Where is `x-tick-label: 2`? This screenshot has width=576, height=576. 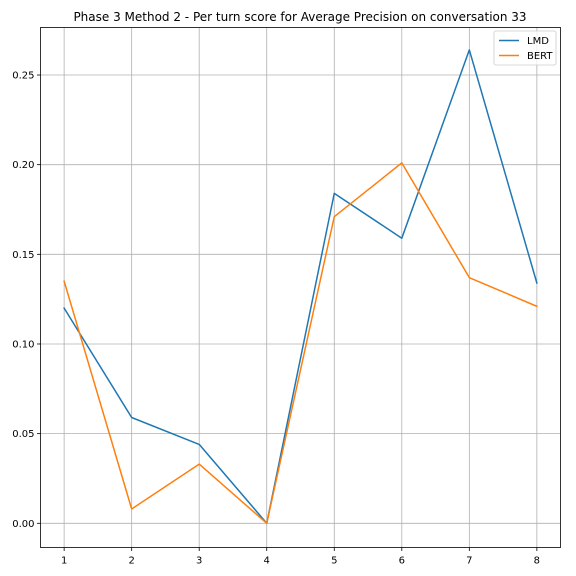 x-tick-label: 2 is located at coordinates (131, 561).